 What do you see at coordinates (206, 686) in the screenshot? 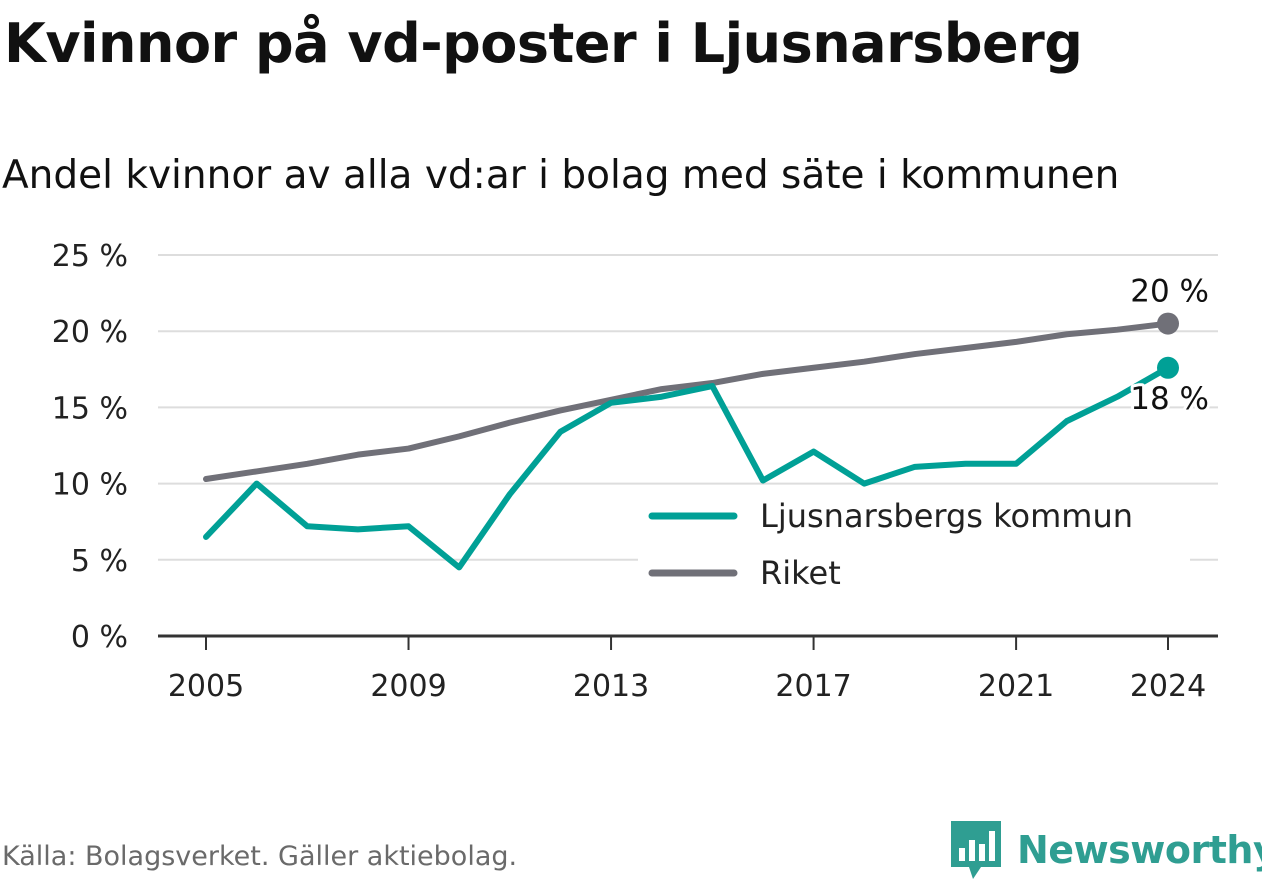
I see `x-tick-label: 2005` at bounding box center [206, 686].